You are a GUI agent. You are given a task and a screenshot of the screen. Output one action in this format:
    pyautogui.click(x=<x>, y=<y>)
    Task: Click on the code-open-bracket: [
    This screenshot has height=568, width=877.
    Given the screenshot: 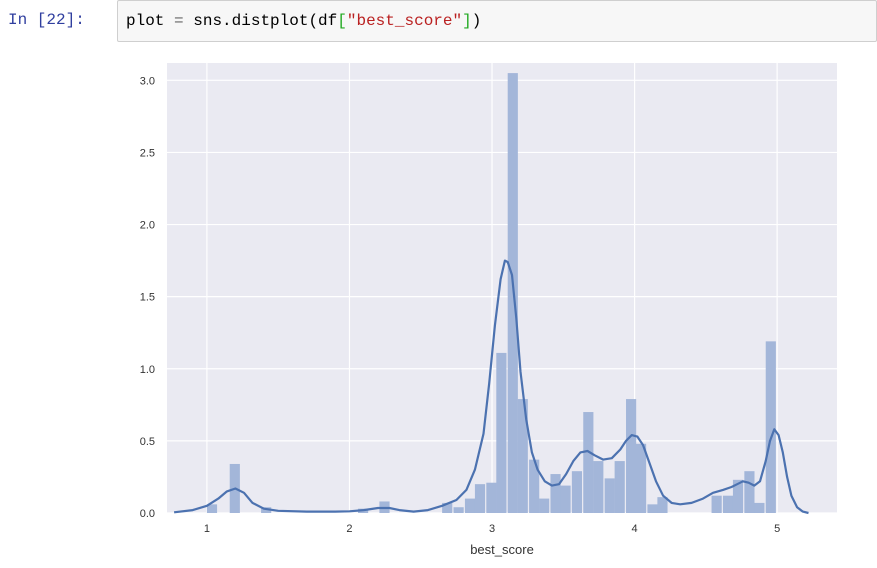 What is the action you would take?
    pyautogui.click(x=342, y=21)
    